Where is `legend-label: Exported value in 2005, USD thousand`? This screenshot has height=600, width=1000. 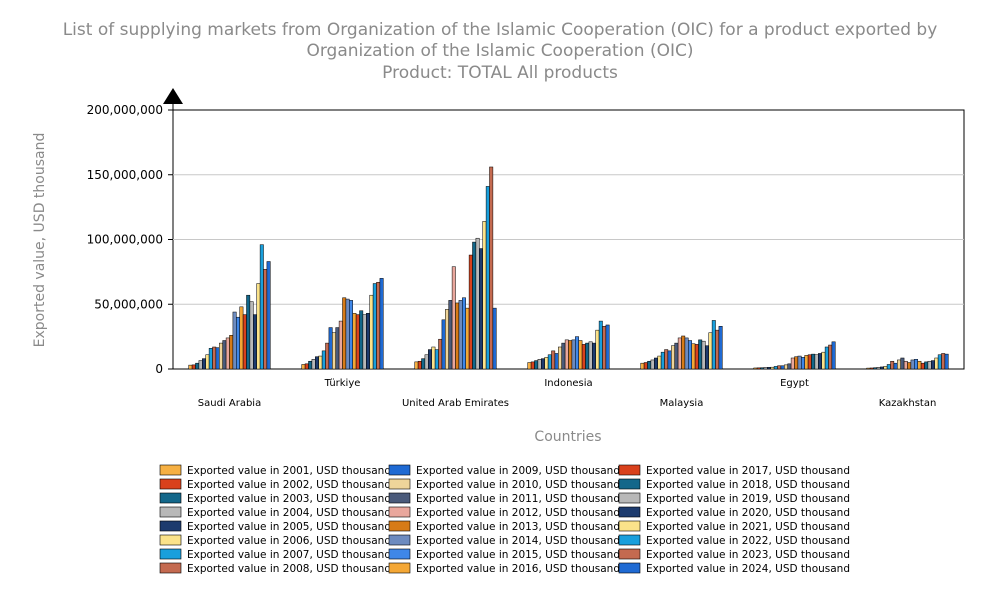
legend-label: Exported value in 2005, USD thousand is located at coordinates (289, 527).